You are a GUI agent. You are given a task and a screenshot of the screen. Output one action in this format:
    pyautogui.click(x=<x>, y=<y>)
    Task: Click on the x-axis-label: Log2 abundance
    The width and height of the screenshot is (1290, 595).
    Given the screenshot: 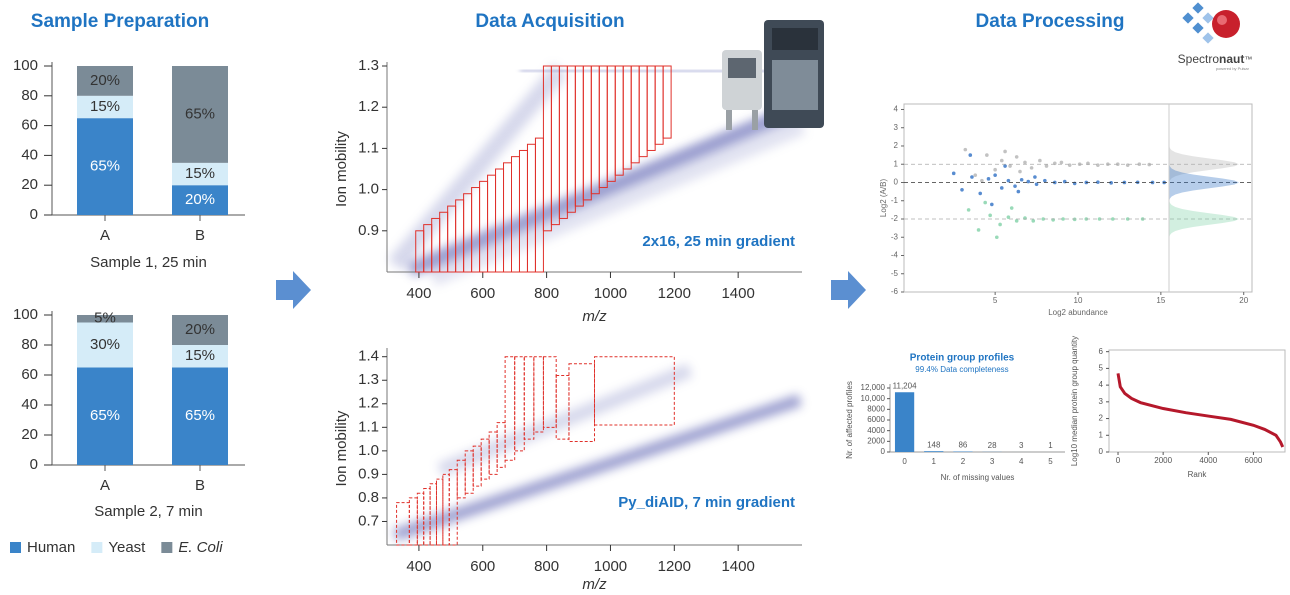 What is the action you would take?
    pyautogui.click(x=1078, y=312)
    